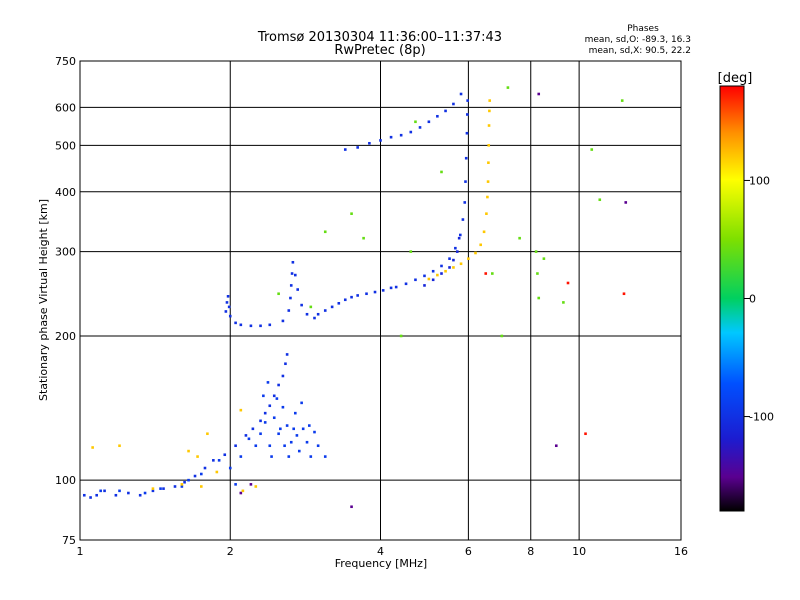  What do you see at coordinates (681, 551) in the screenshot?
I see `x-tick-label: 16` at bounding box center [681, 551].